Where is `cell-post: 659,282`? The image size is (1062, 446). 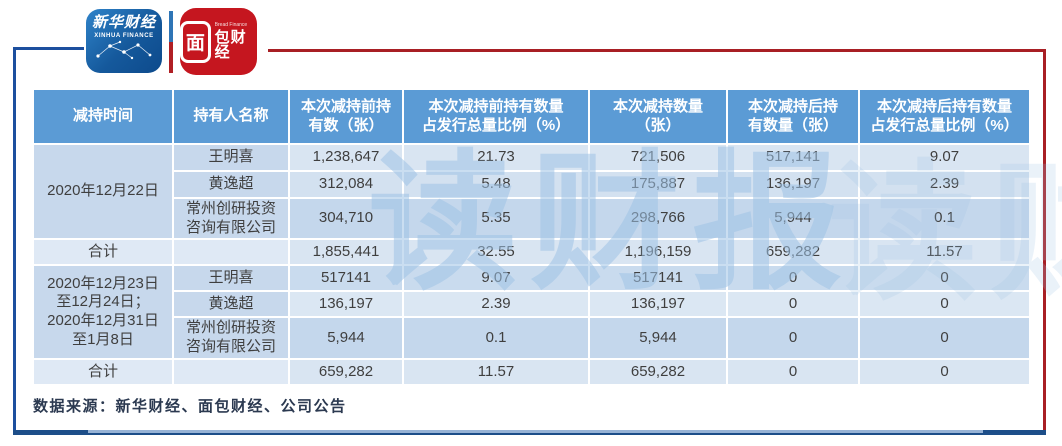 cell-post: 659,282 is located at coordinates (793, 252).